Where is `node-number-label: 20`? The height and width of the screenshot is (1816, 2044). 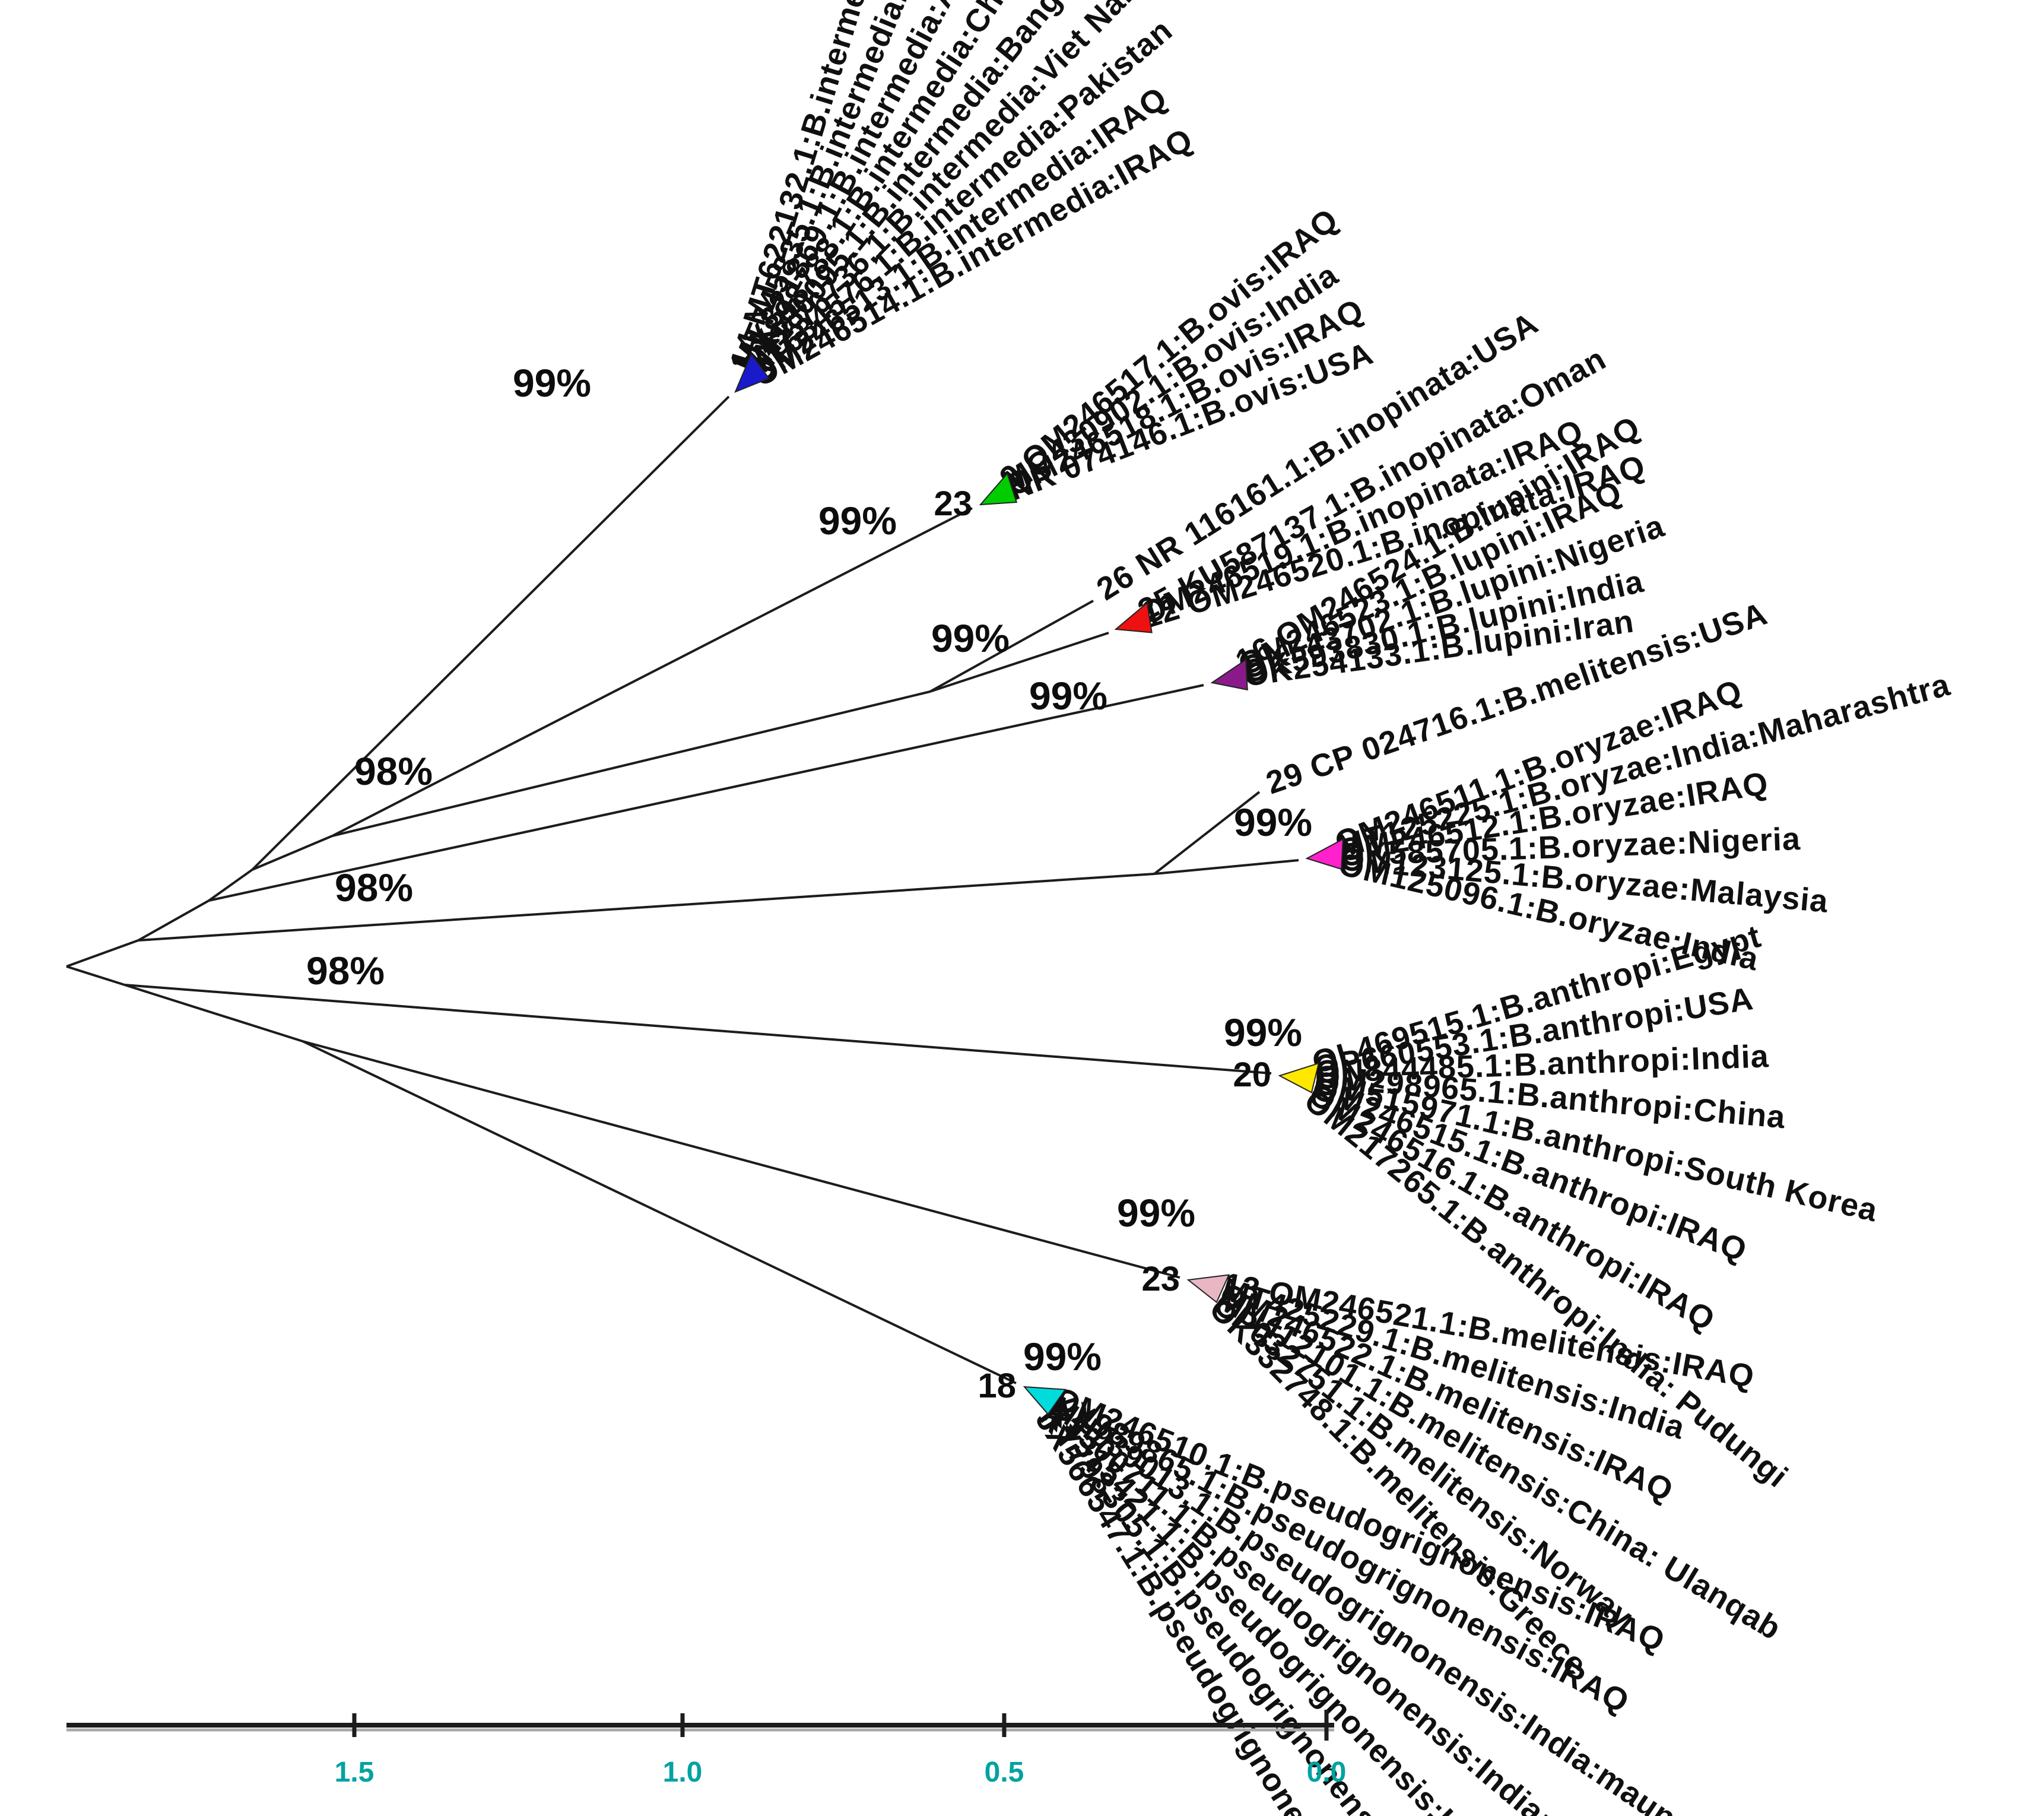 node-number-label: 20 is located at coordinates (1252, 1075).